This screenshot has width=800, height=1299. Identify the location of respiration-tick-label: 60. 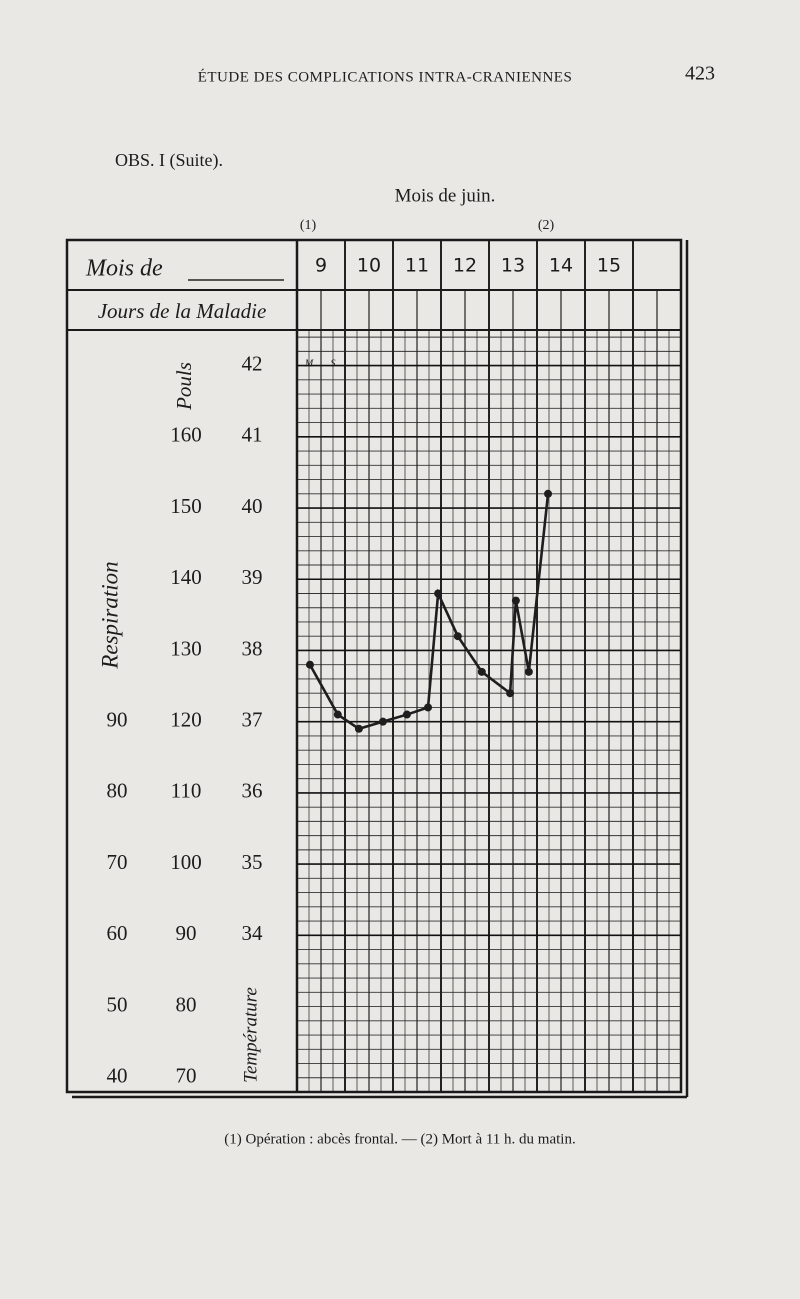
(117, 933).